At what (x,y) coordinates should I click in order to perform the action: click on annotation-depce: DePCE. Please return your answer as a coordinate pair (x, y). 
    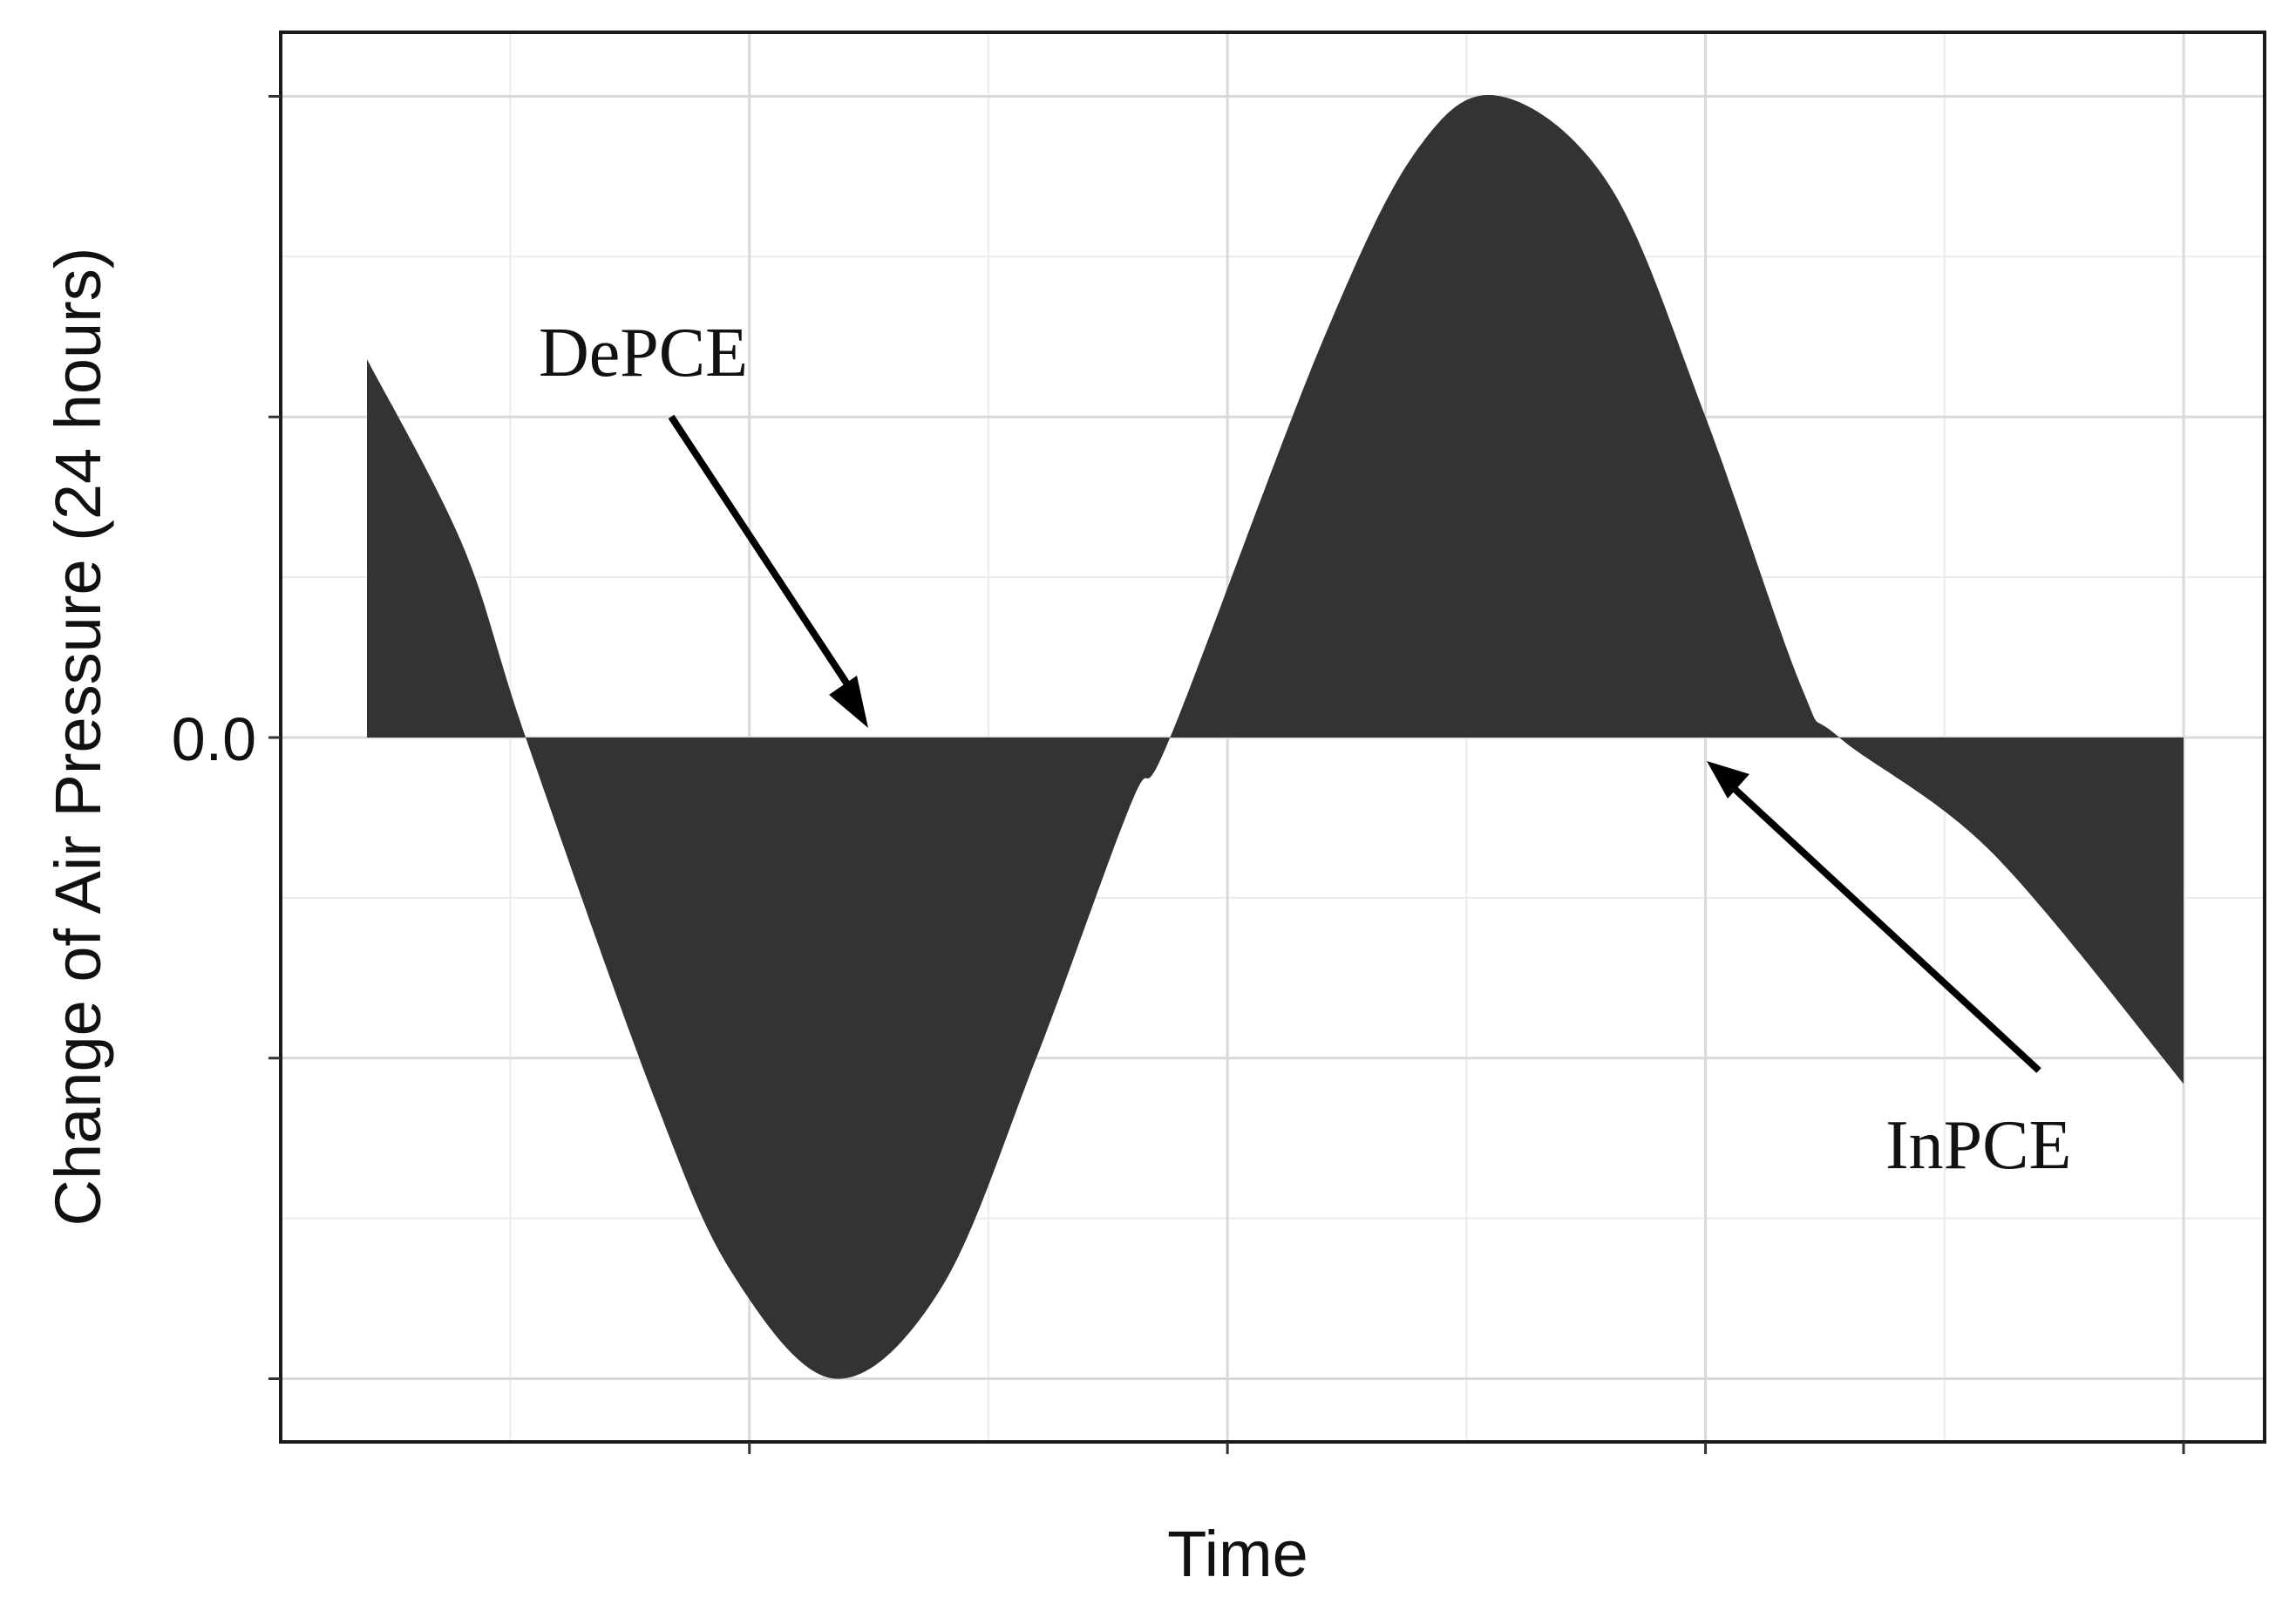
    Looking at the image, I should click on (703, 521).